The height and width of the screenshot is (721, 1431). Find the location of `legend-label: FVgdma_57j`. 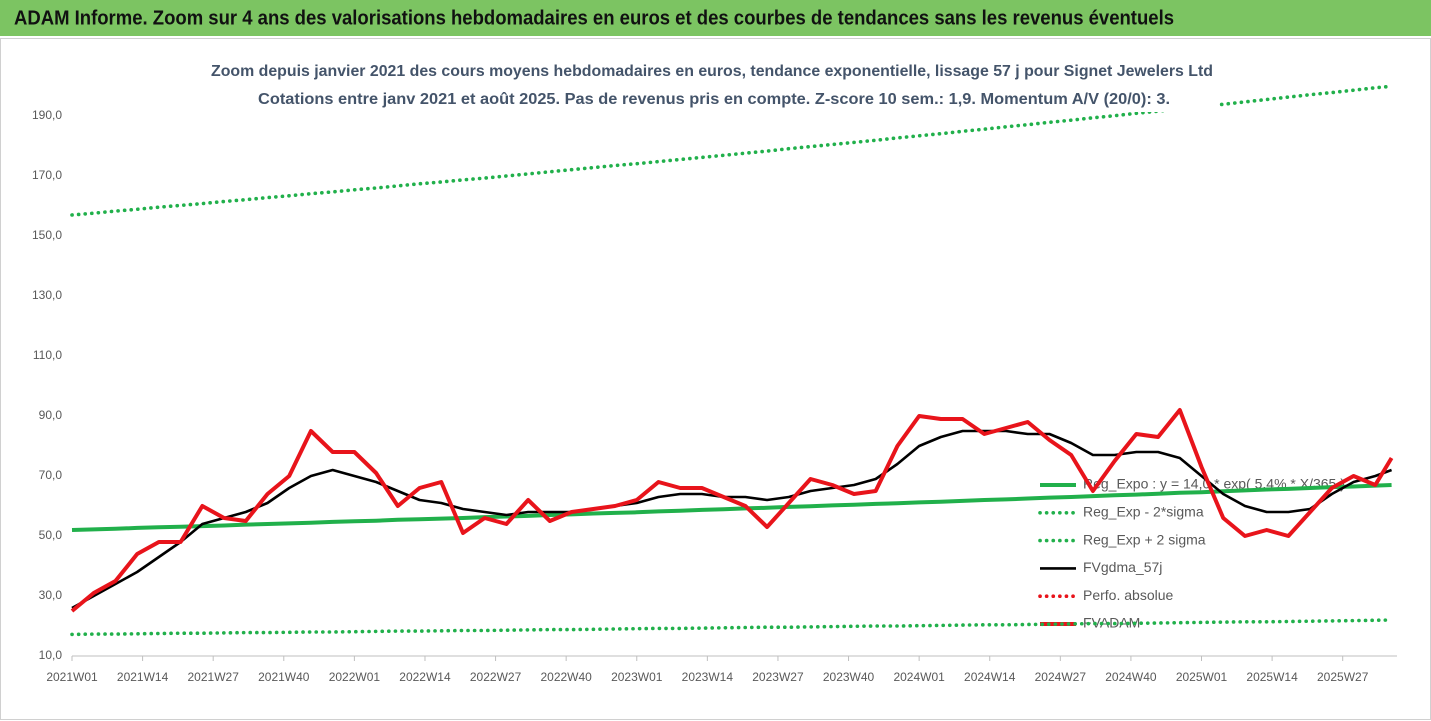

legend-label: FVgdma_57j is located at coordinates (1122, 567).